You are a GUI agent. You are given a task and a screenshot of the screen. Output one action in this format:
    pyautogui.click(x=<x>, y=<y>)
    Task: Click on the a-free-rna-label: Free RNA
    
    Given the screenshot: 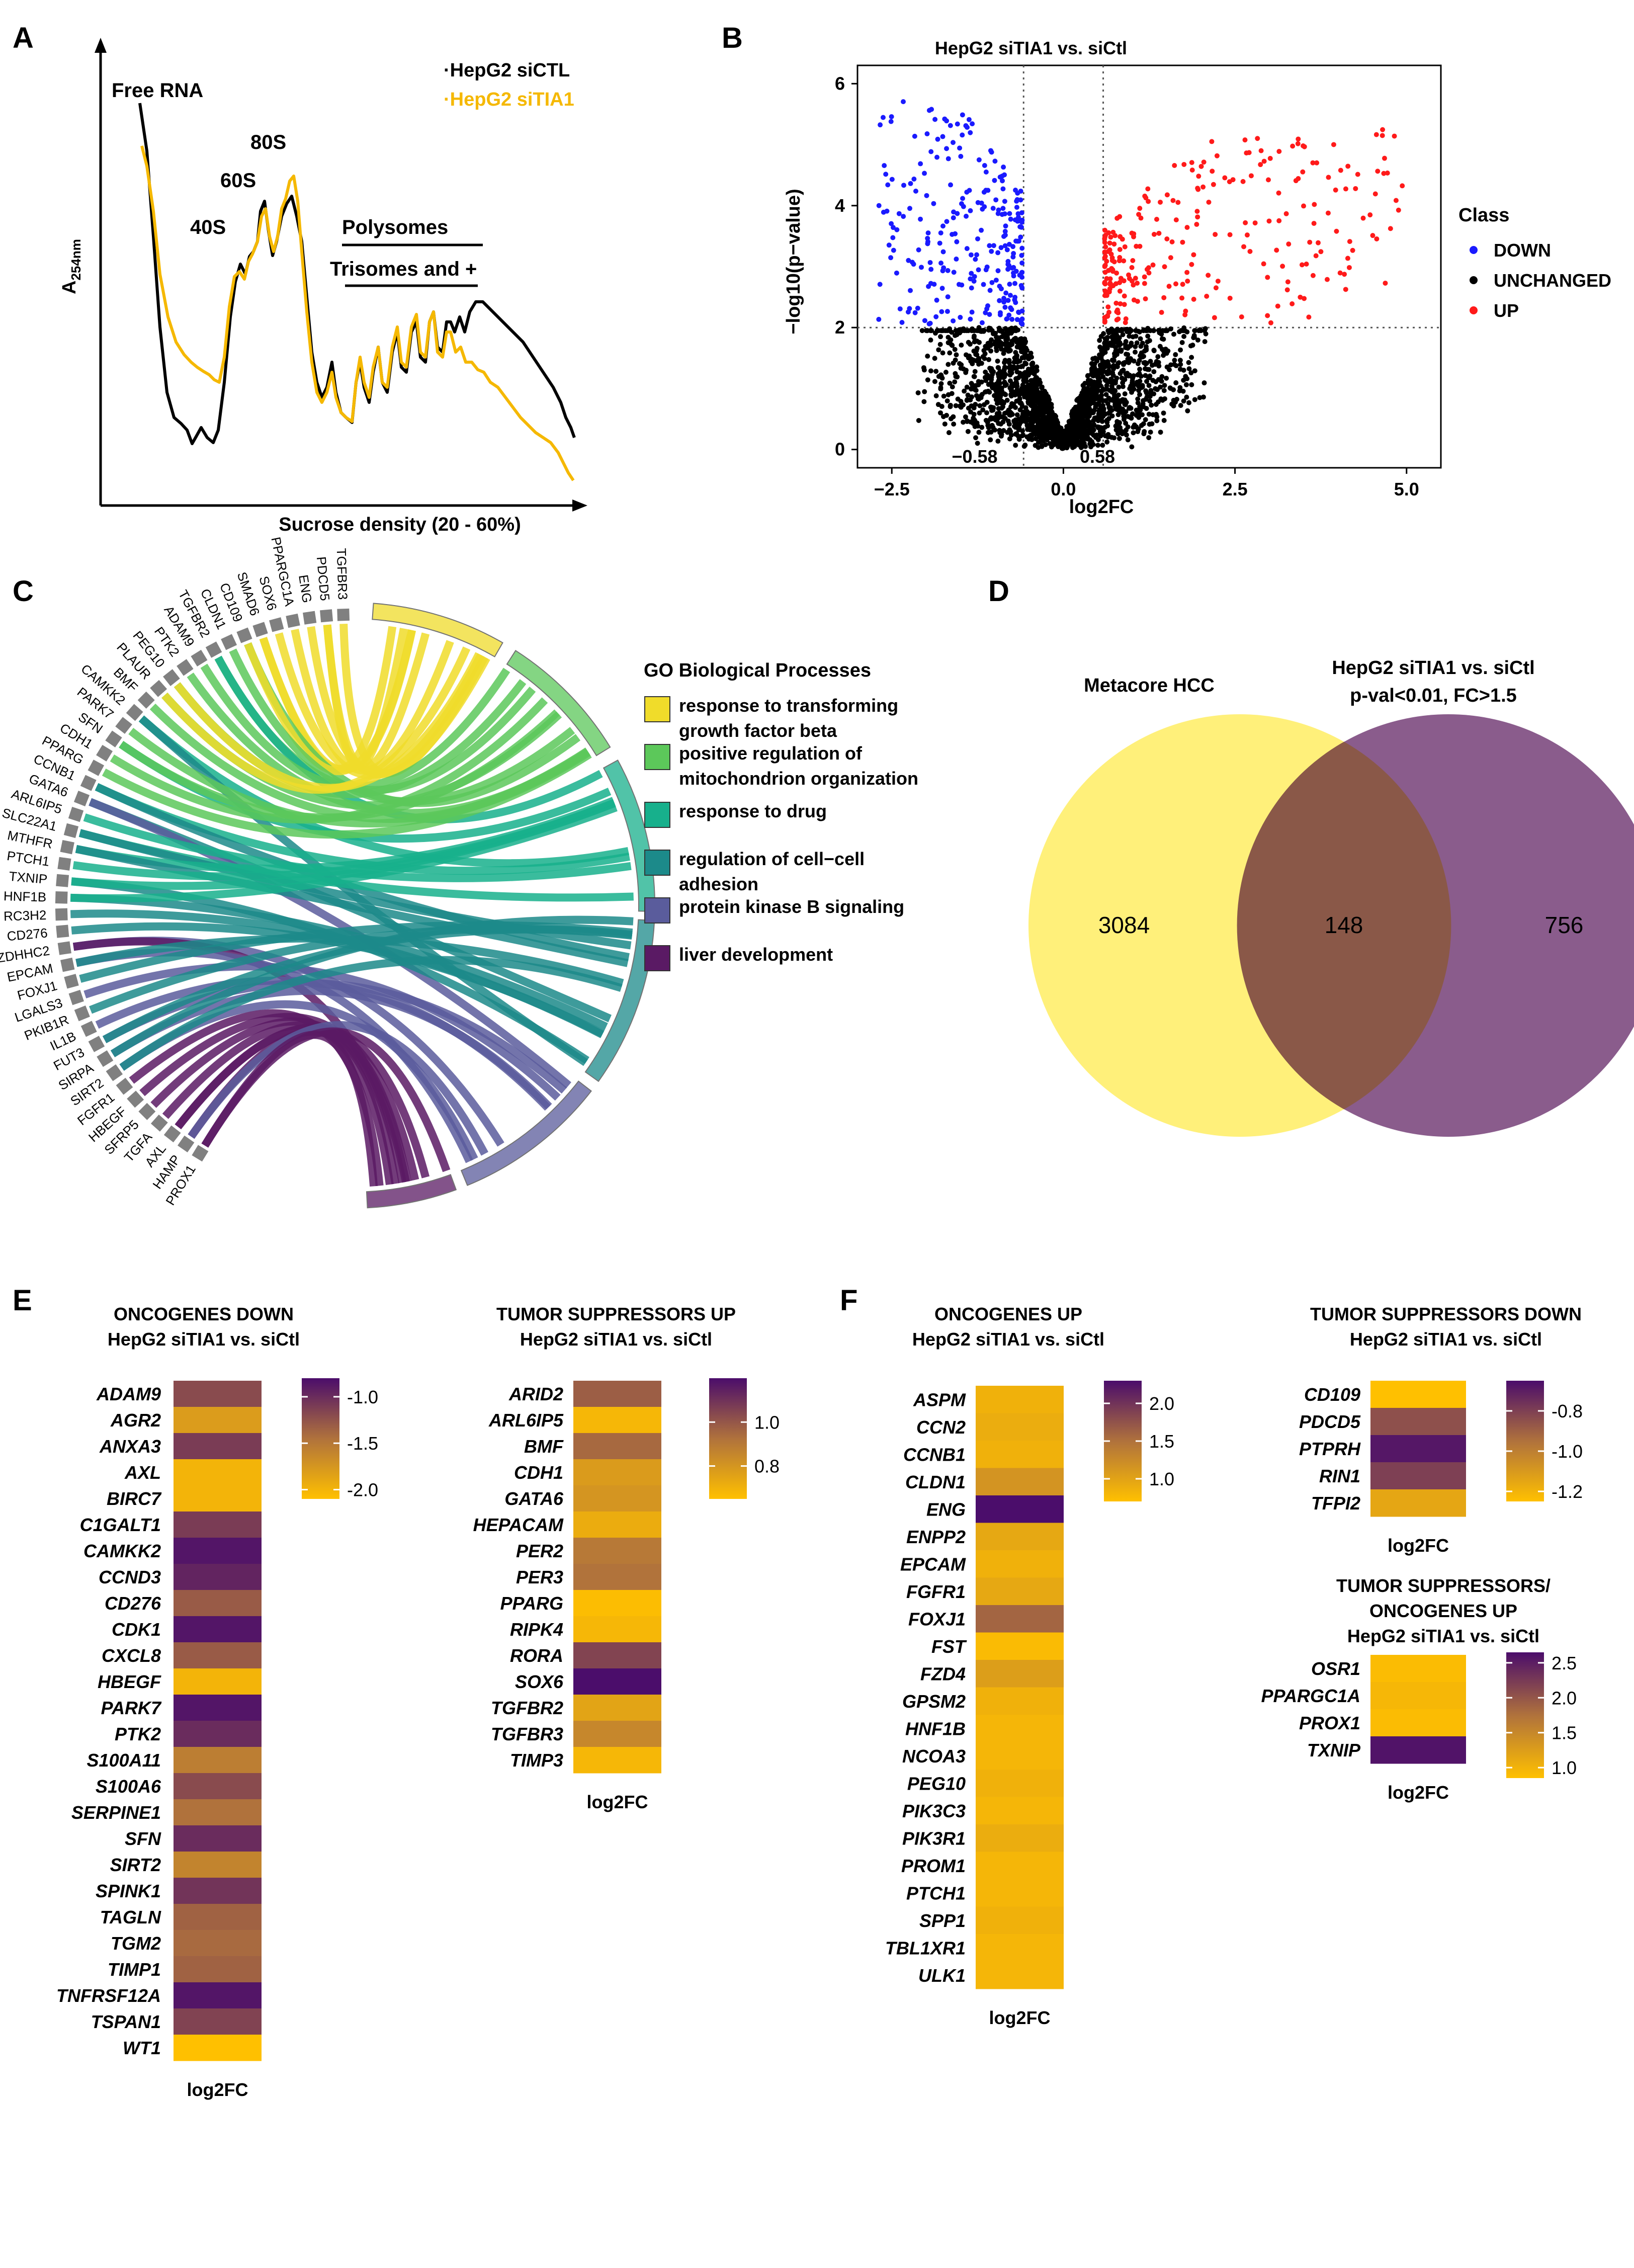 What is the action you would take?
    pyautogui.click(x=157, y=90)
    